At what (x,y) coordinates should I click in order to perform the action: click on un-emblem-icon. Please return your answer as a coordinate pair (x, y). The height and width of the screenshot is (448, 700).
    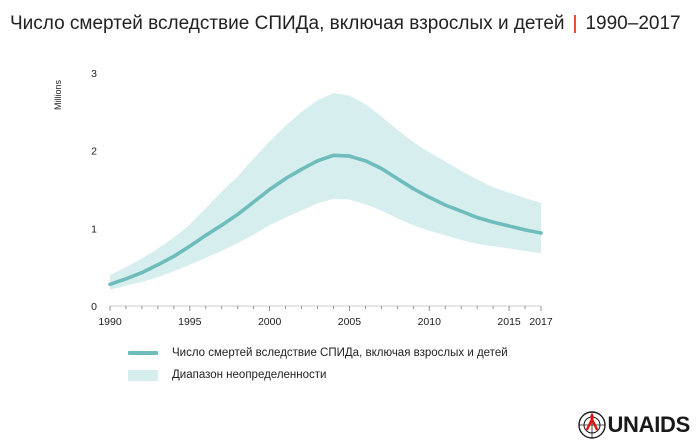
    Looking at the image, I should click on (592, 425).